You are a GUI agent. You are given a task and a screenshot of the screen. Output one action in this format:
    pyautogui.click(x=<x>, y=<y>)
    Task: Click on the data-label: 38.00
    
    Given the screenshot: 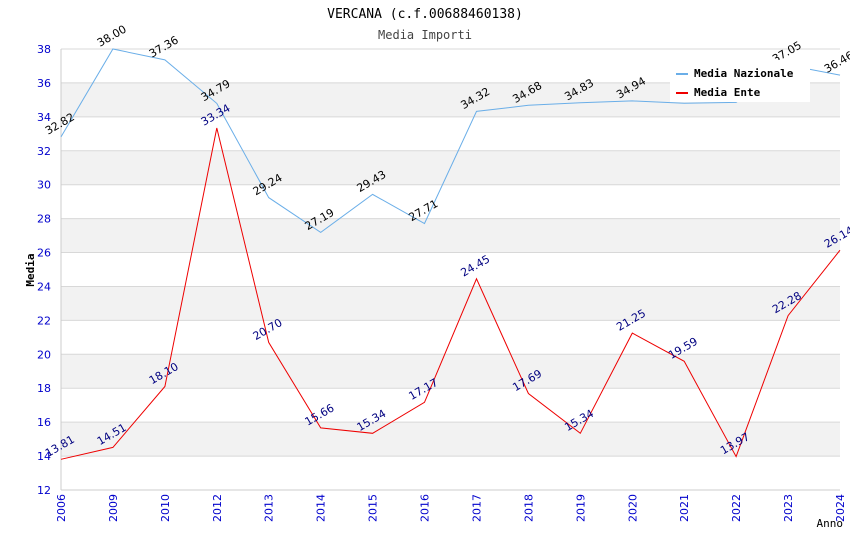 What is the action you would take?
    pyautogui.click(x=112, y=36)
    